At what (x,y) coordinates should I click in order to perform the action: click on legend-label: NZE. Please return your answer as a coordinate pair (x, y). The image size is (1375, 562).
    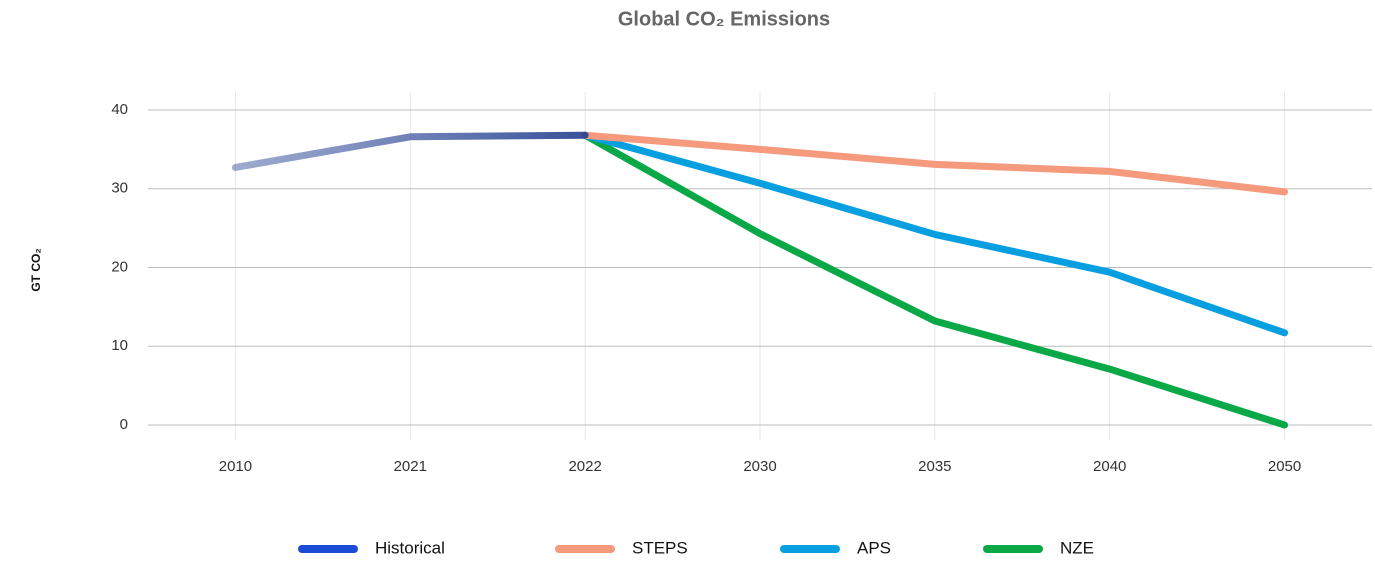
    Looking at the image, I should click on (1077, 547).